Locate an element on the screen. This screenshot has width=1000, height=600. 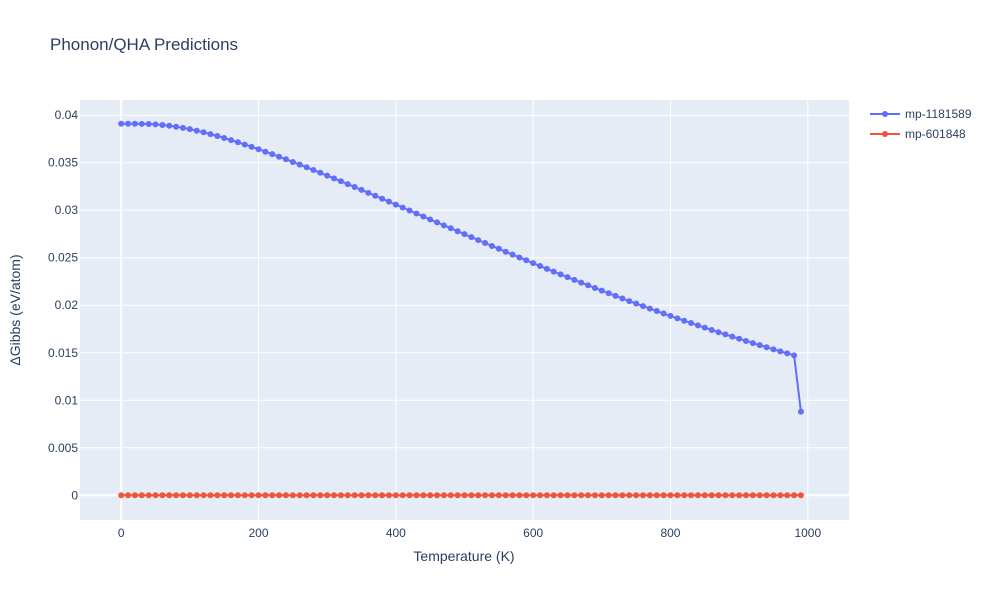
y-tick-label: 0.035 is located at coordinates (63, 163).